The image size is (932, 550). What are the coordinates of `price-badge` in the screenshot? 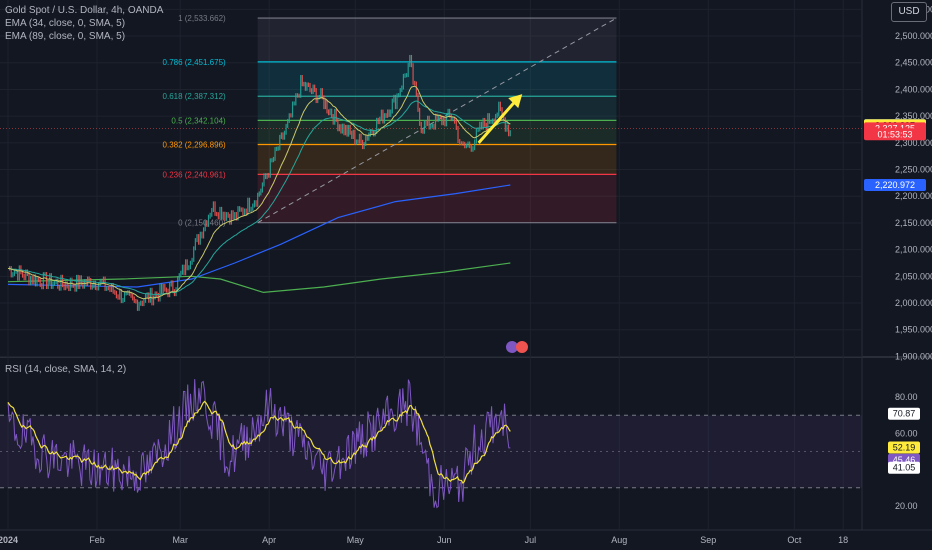 It's located at (895, 134).